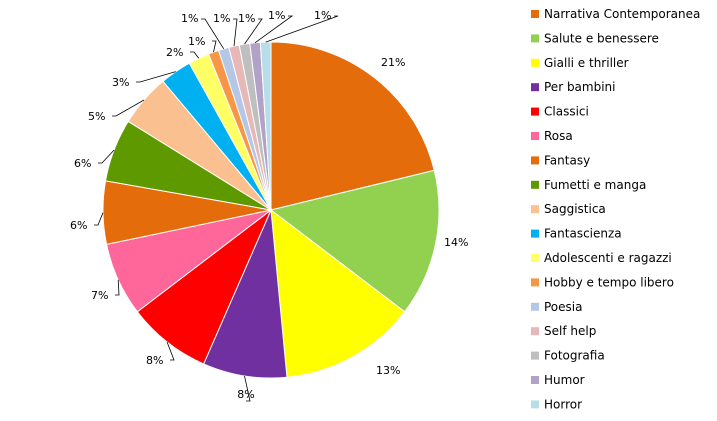 This screenshot has width=717, height=421. What do you see at coordinates (352, 126) in the screenshot?
I see `pie-slice-narrativa-contemporanea` at bounding box center [352, 126].